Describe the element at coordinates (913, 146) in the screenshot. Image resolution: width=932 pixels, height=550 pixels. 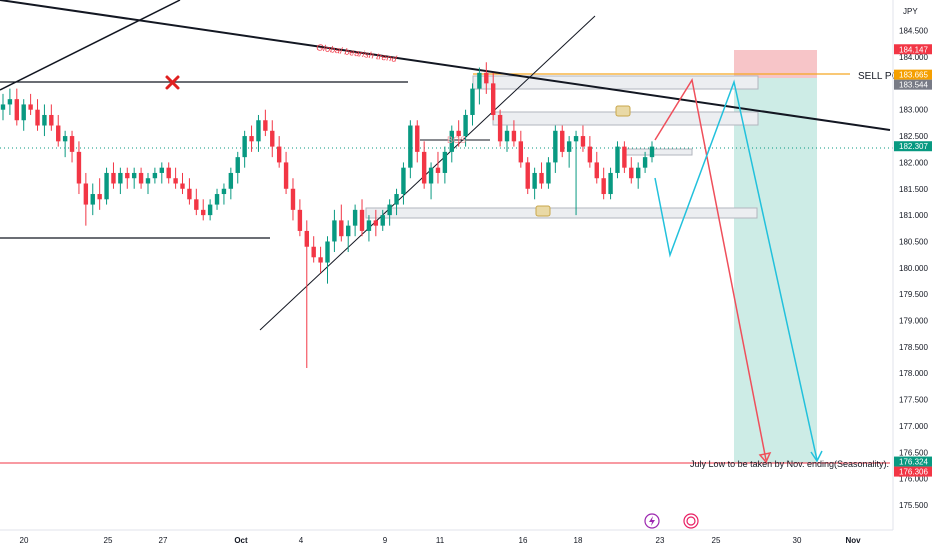
I see `price-label-text: 182.307` at that location.